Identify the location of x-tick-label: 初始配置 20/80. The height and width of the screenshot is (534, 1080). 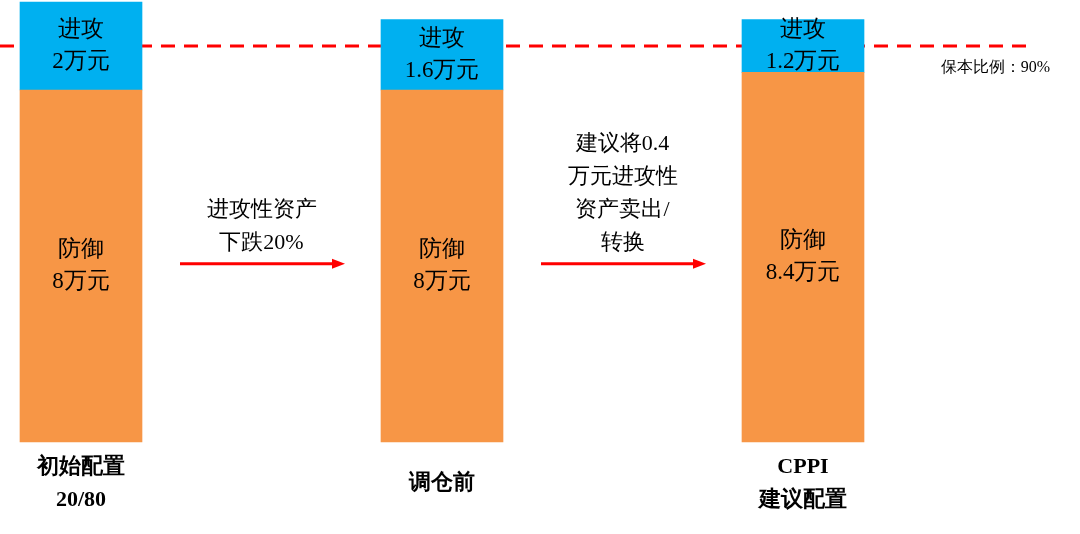
(80, 481).